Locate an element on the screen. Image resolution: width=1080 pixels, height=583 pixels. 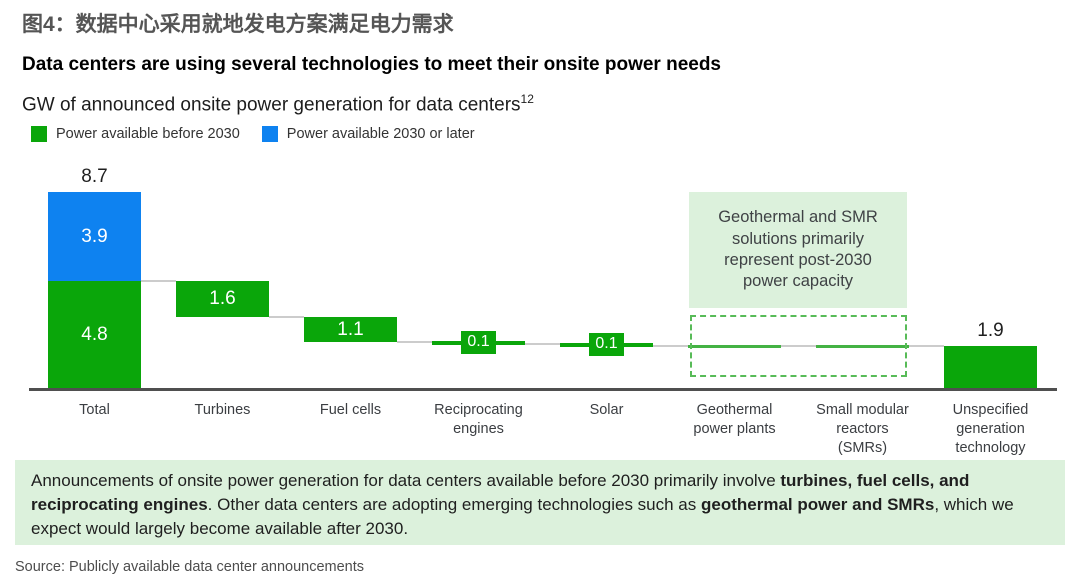
bar-segment: 3.9 is located at coordinates (94, 236).